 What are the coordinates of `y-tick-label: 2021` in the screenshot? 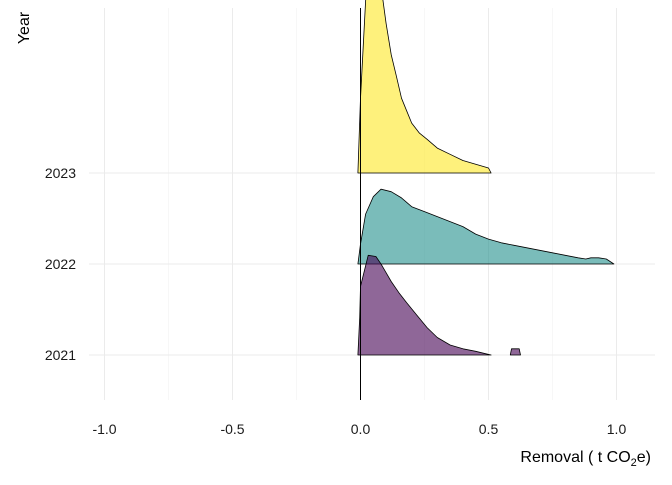 It's located at (60, 355).